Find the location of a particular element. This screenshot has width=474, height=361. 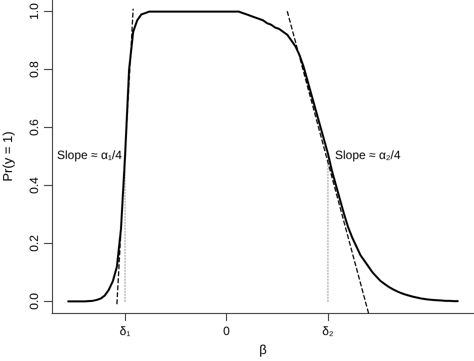

x-tick-label: δ₁ is located at coordinates (125, 331).